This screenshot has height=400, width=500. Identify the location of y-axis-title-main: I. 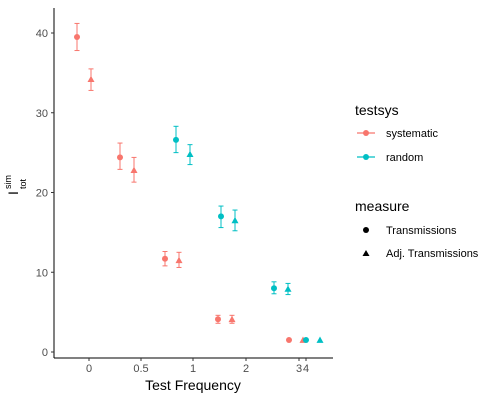
(13, 193).